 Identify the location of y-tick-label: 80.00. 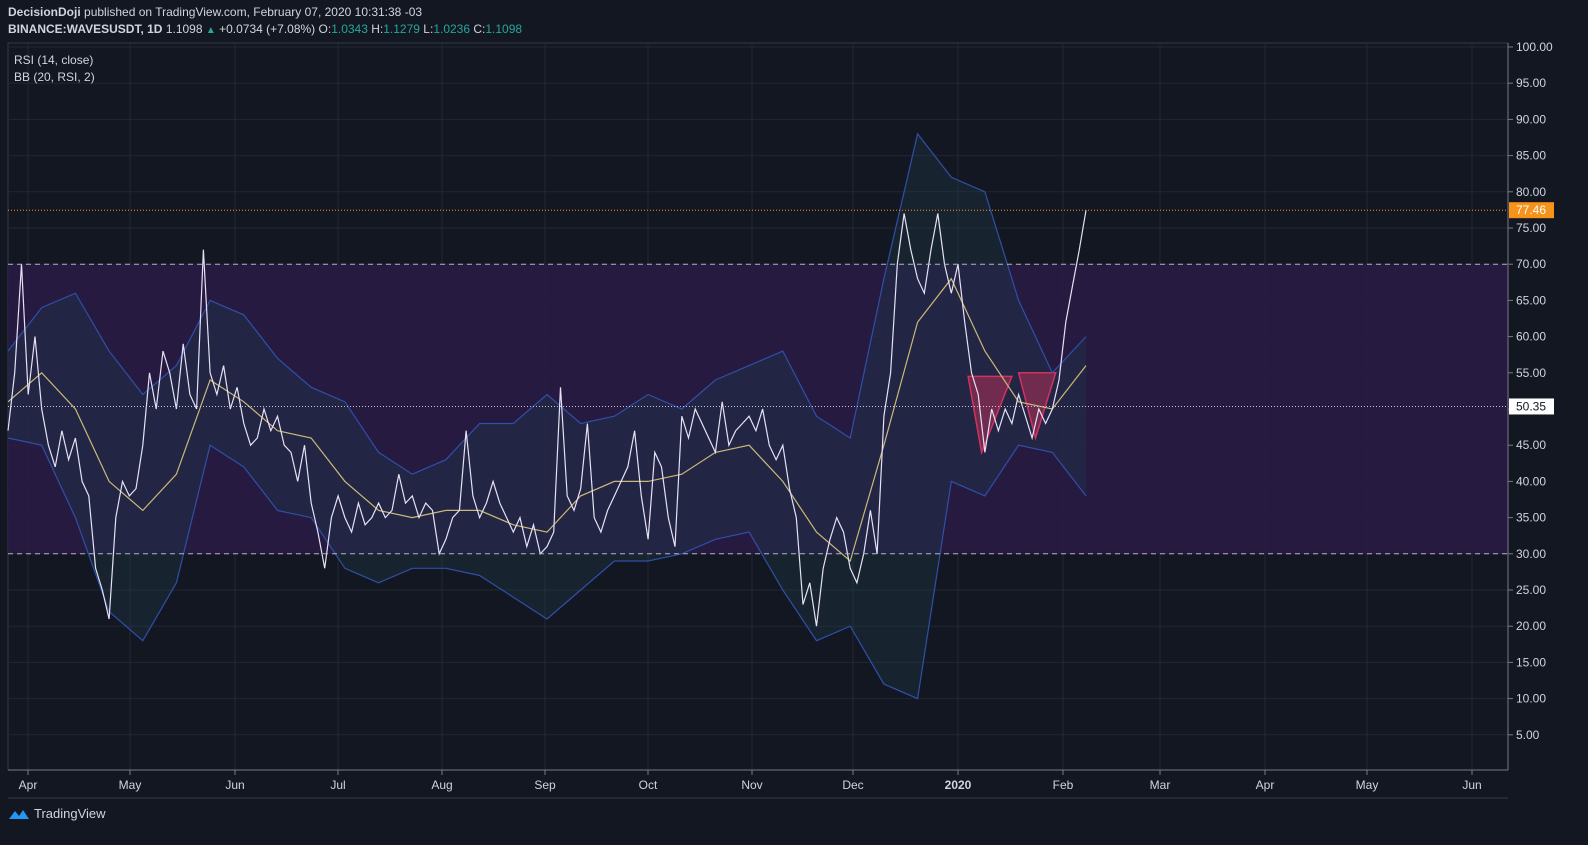
(1531, 192).